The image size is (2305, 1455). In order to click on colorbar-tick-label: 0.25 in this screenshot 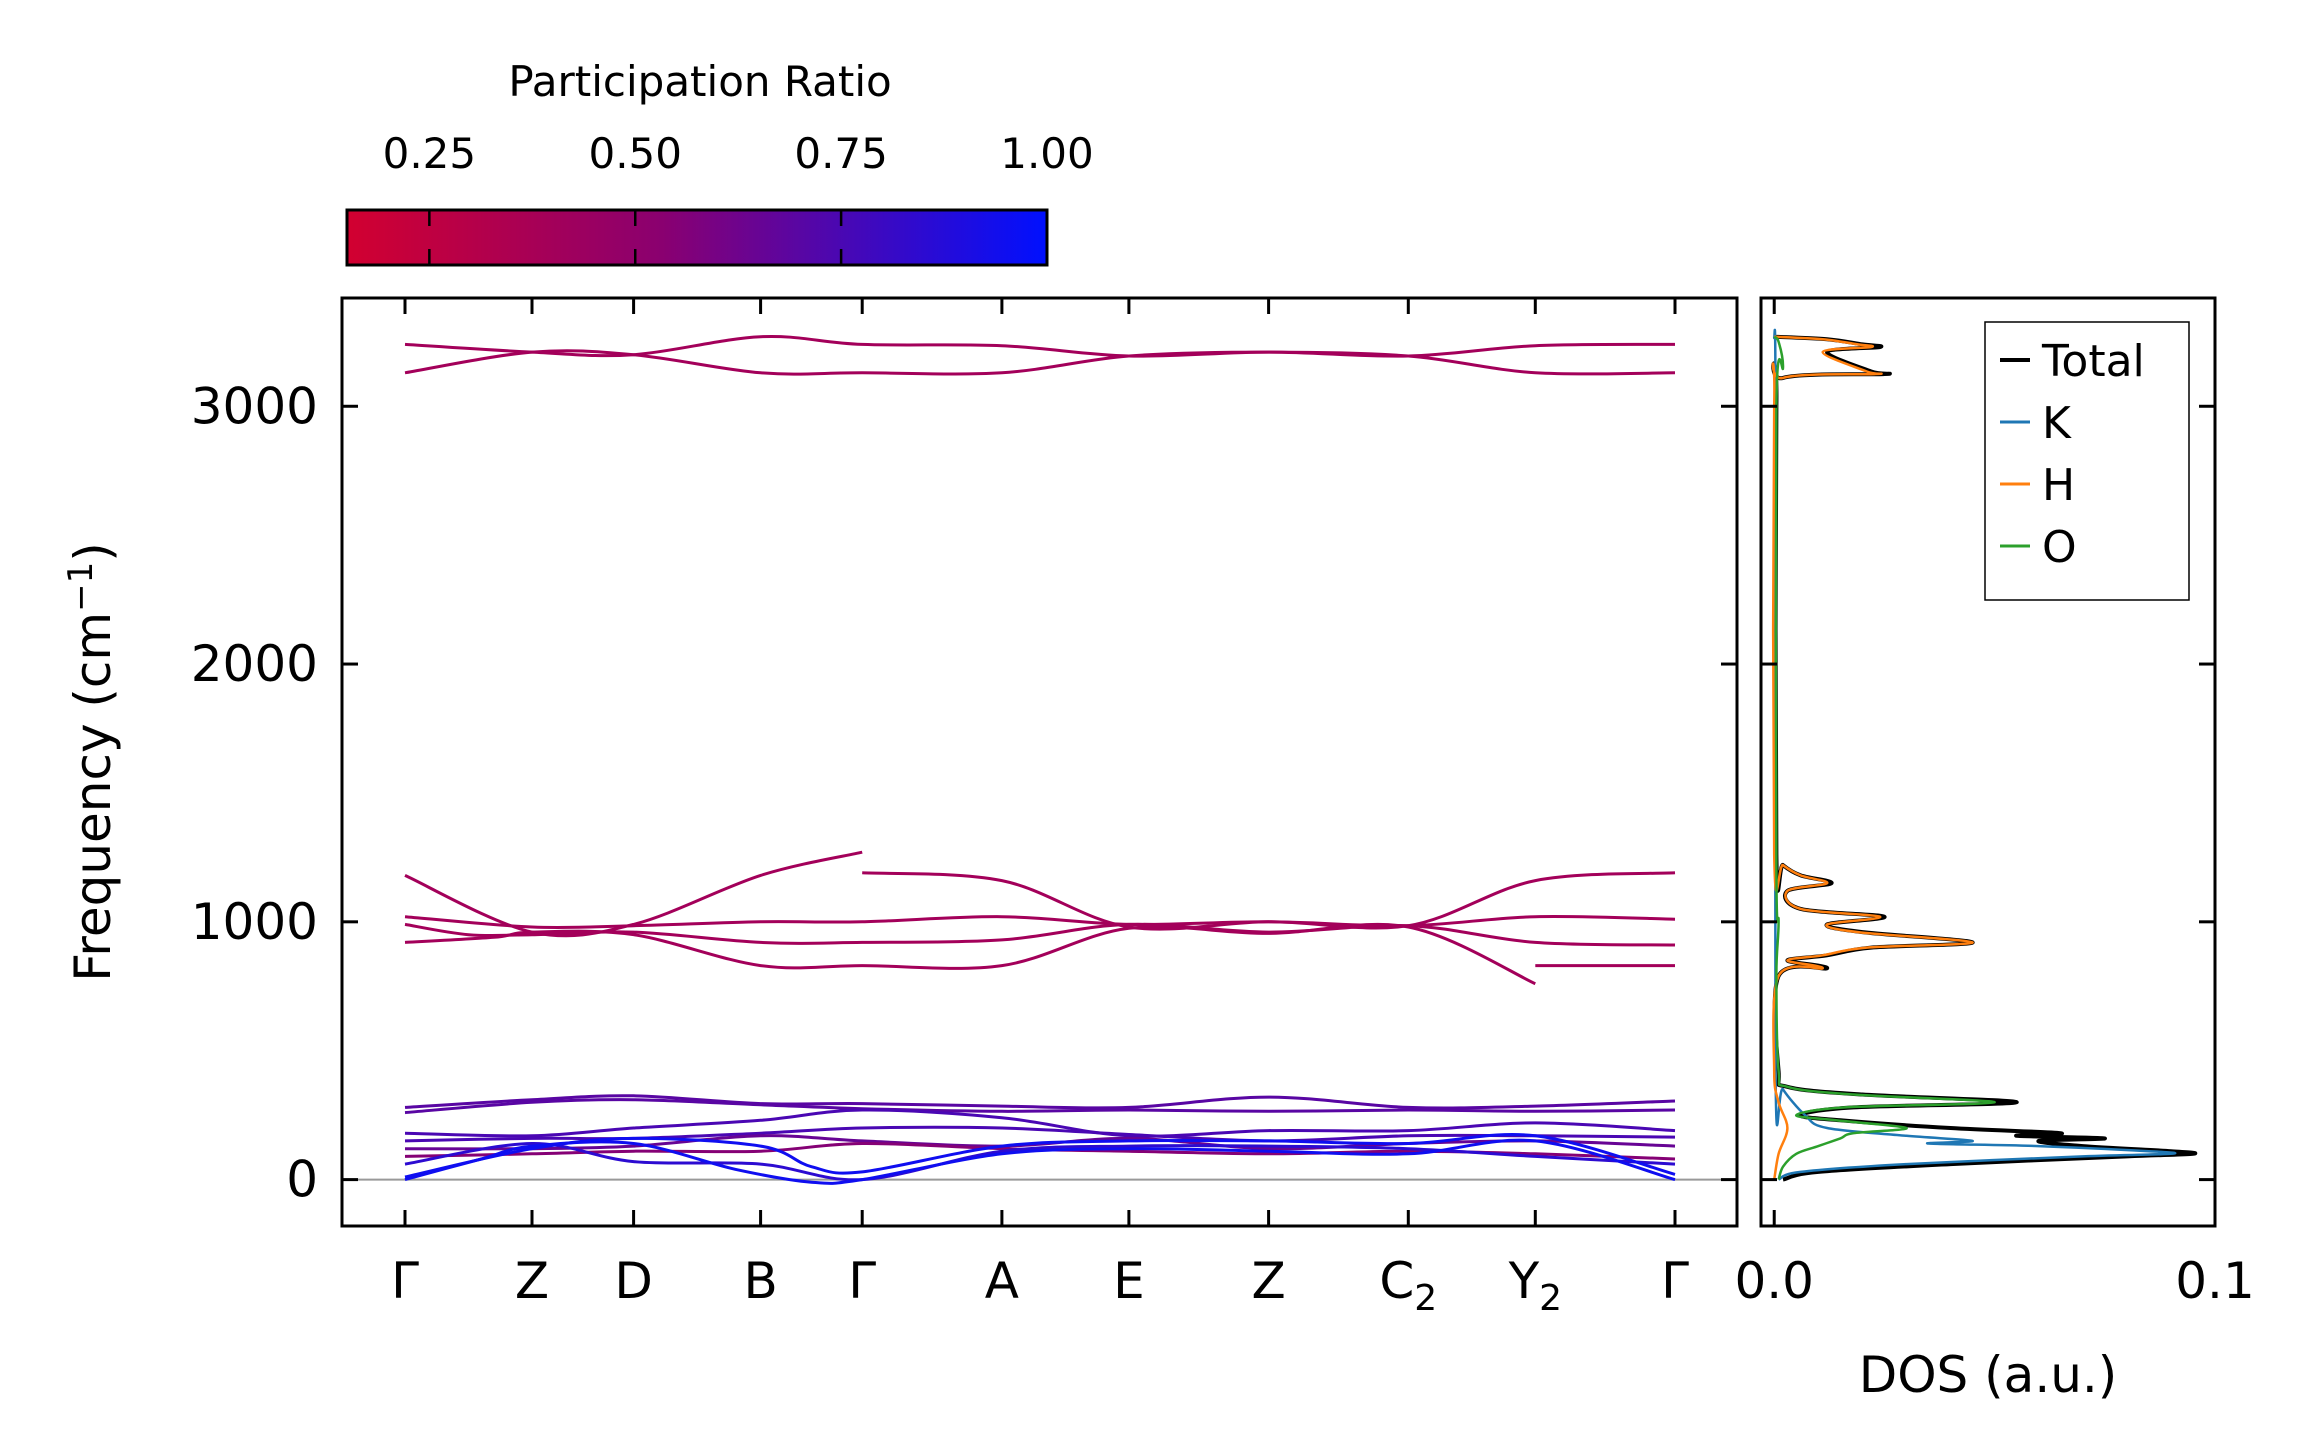, I will do `click(430, 153)`.